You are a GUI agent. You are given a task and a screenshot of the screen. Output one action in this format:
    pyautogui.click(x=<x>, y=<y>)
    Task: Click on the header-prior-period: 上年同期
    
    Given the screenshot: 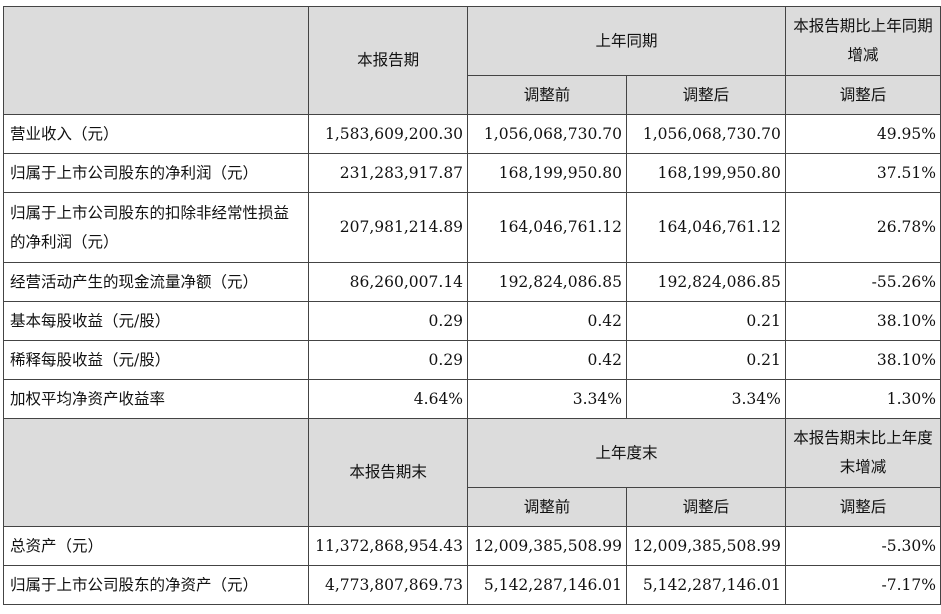 What is the action you would take?
    pyautogui.click(x=626, y=41)
    